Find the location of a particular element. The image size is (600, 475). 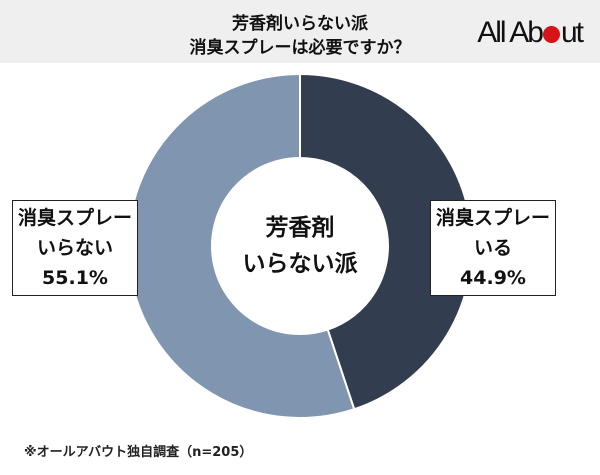

slice-label-line2: いらない is located at coordinates (74, 248).